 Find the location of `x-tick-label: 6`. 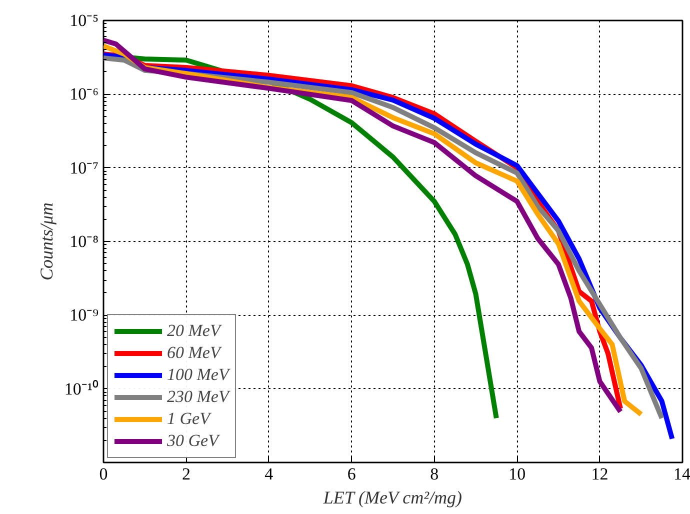

x-tick-label: 6 is located at coordinates (351, 474).